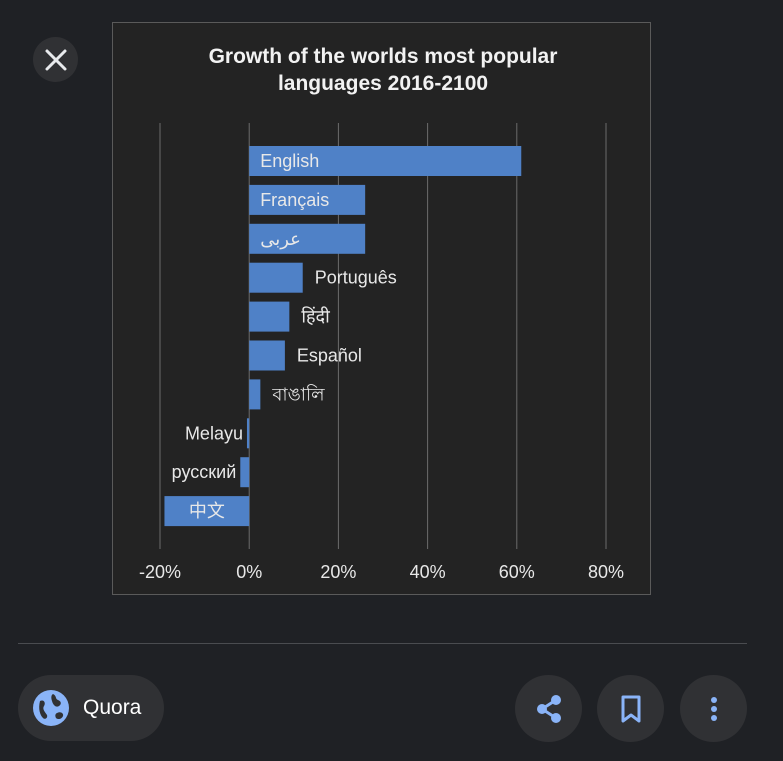 The width and height of the screenshot is (783, 761). Describe the element at coordinates (294, 200) in the screenshot. I see `bar-label: Français` at that location.